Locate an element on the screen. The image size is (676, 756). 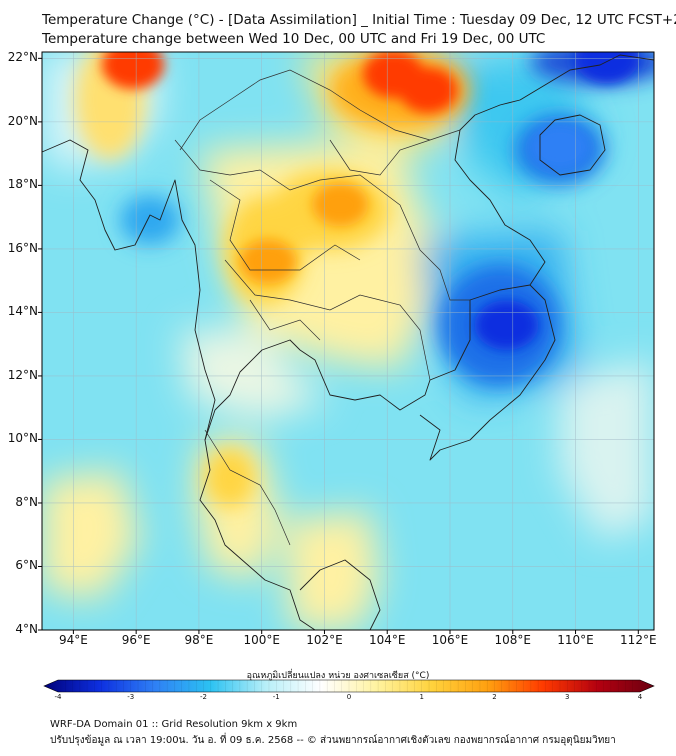
colorbar-bar is located at coordinates (349, 686).